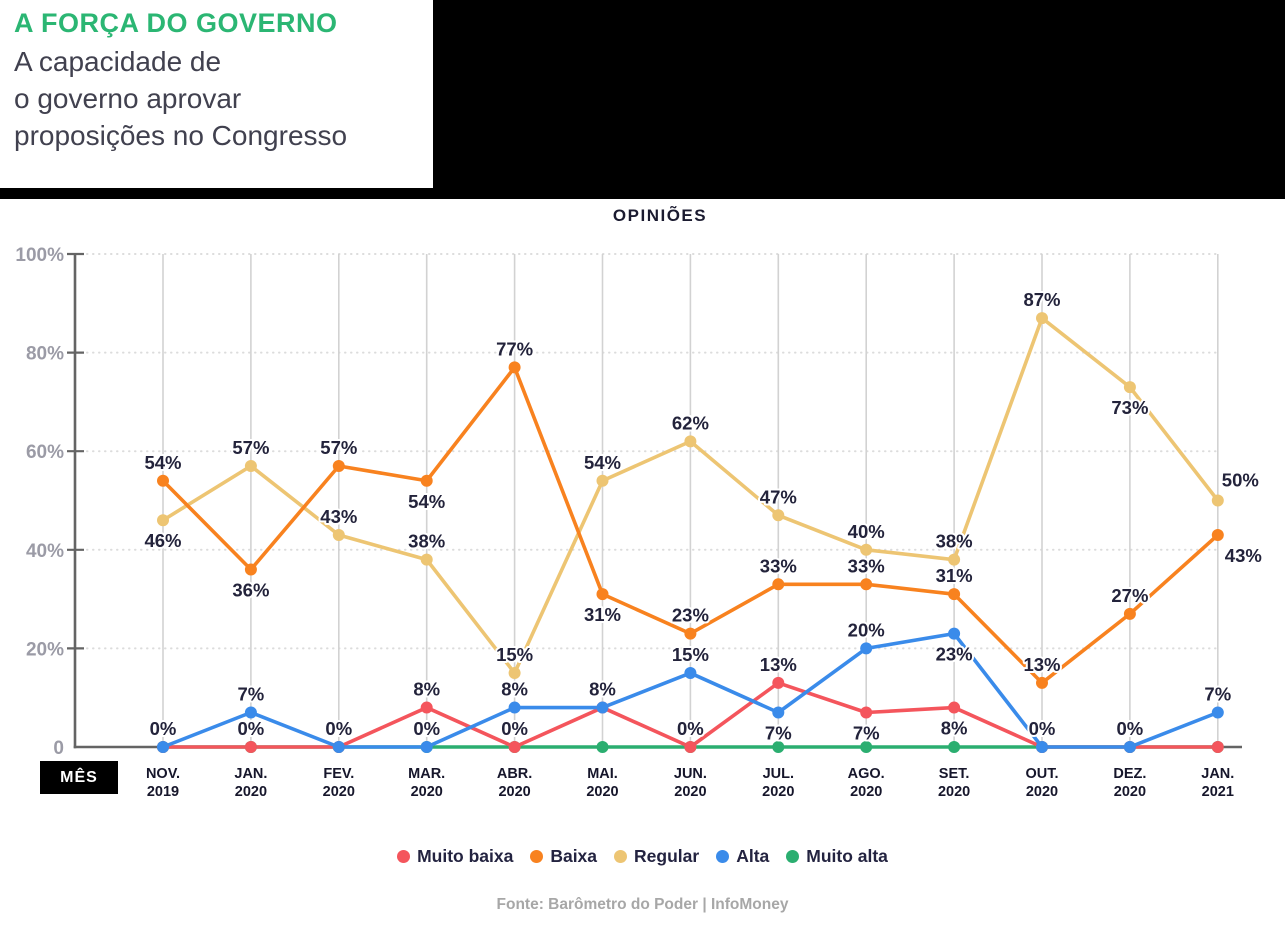  Describe the element at coordinates (753, 856) in the screenshot. I see `legend-label: Alta` at that location.